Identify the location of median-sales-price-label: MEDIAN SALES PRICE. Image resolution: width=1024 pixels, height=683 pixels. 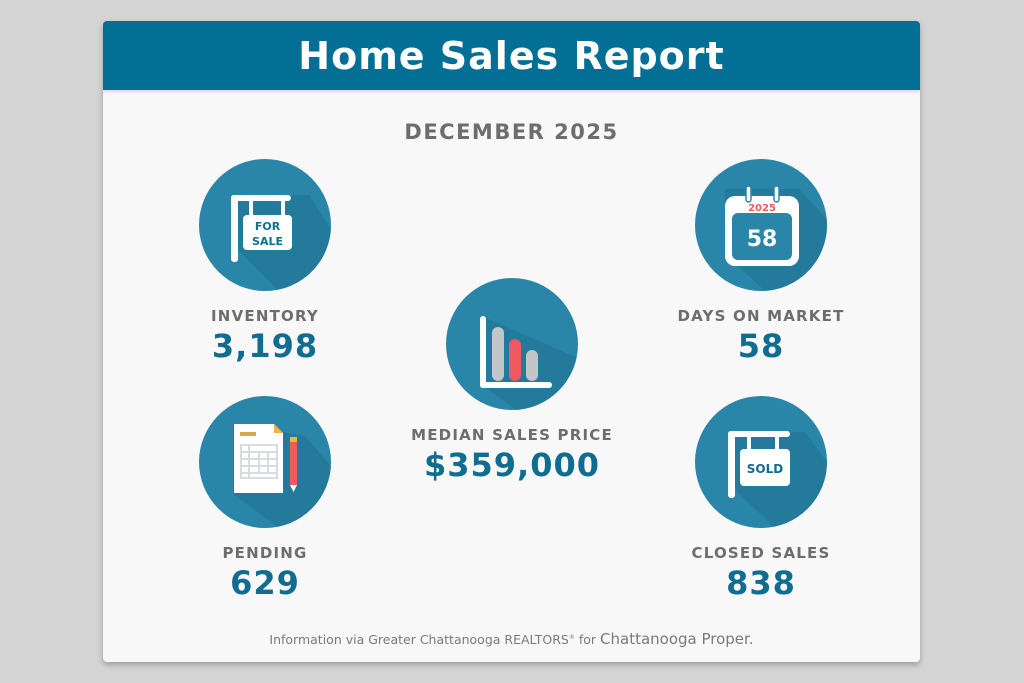
(512, 435).